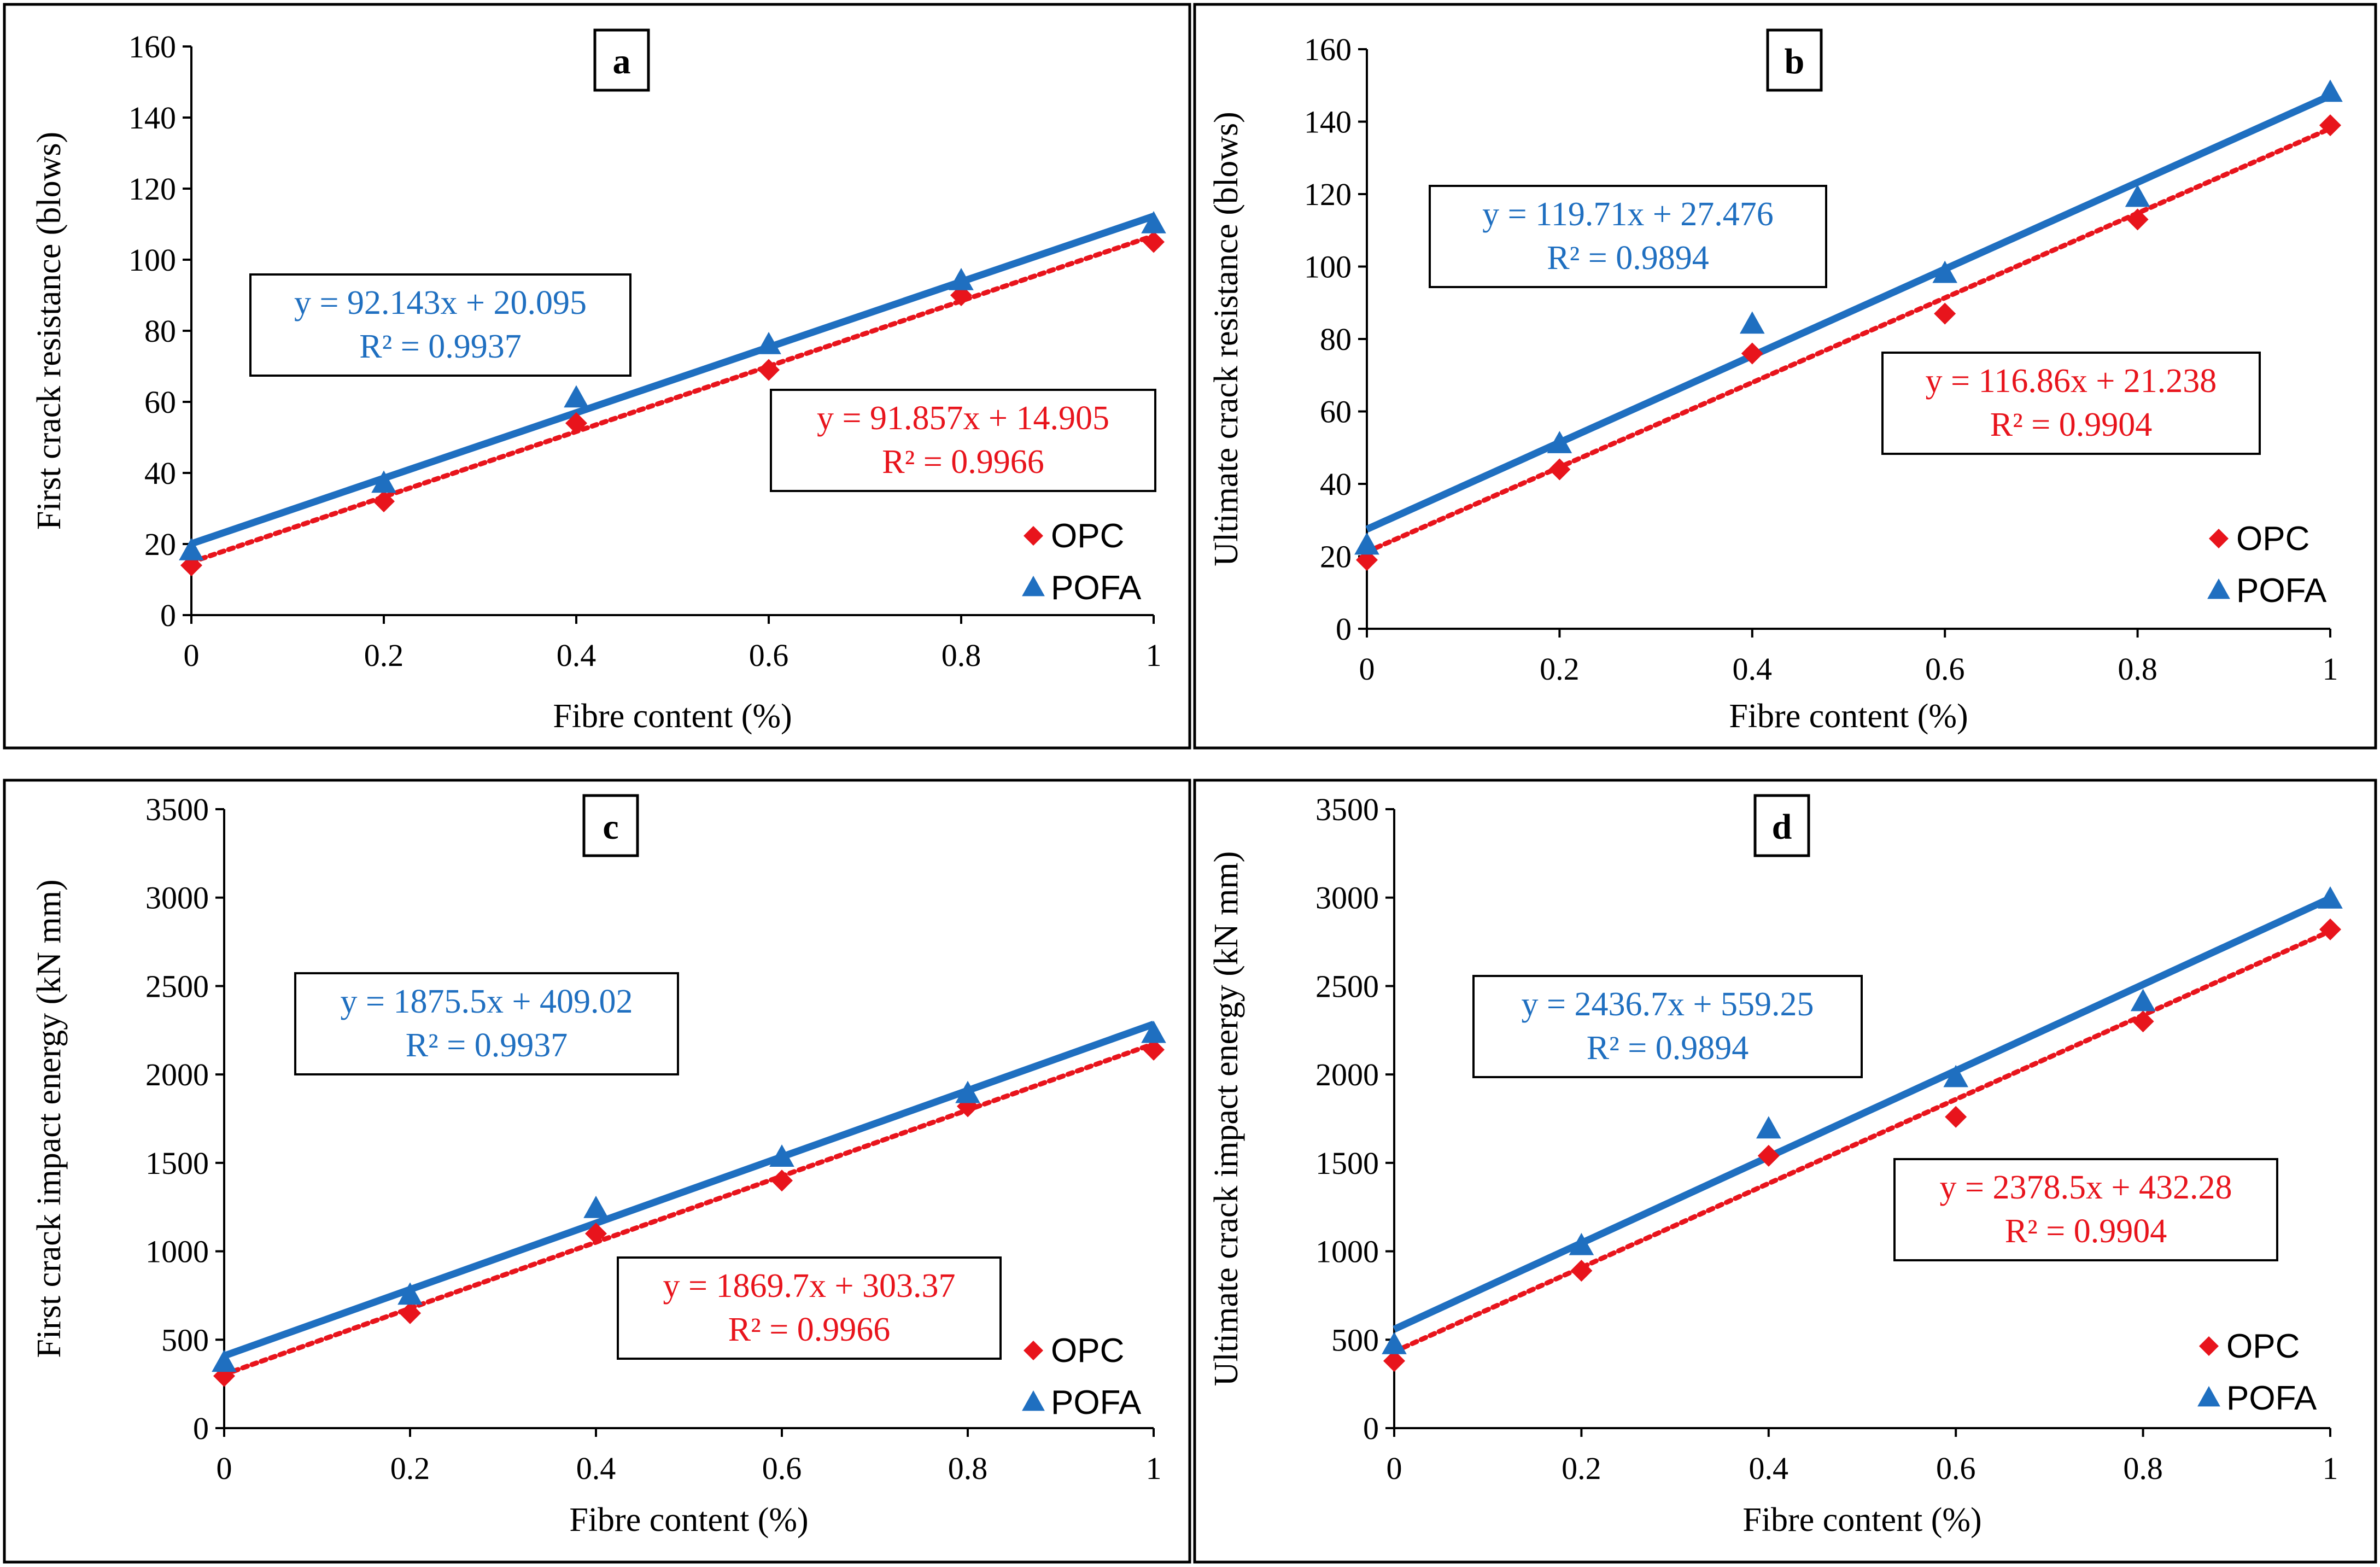 The height and width of the screenshot is (1567, 2380). I want to click on y-tick-label: 140, so click(152, 118).